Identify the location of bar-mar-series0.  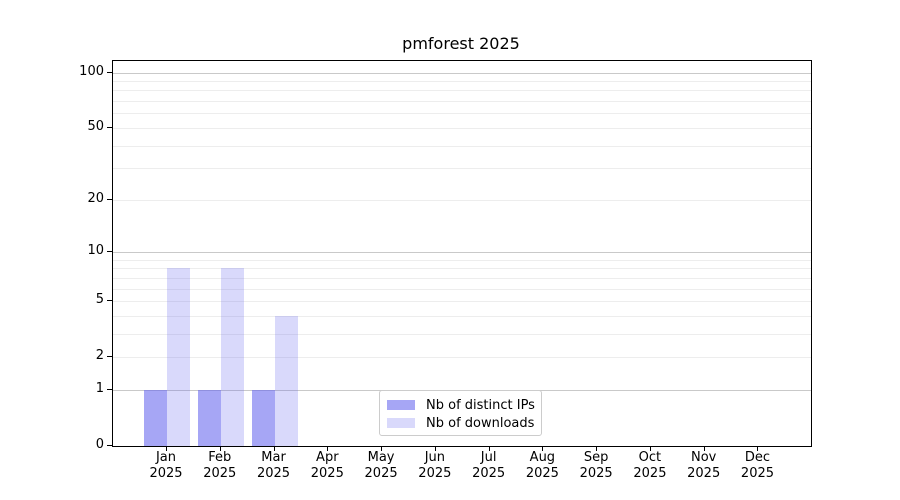
(263, 417).